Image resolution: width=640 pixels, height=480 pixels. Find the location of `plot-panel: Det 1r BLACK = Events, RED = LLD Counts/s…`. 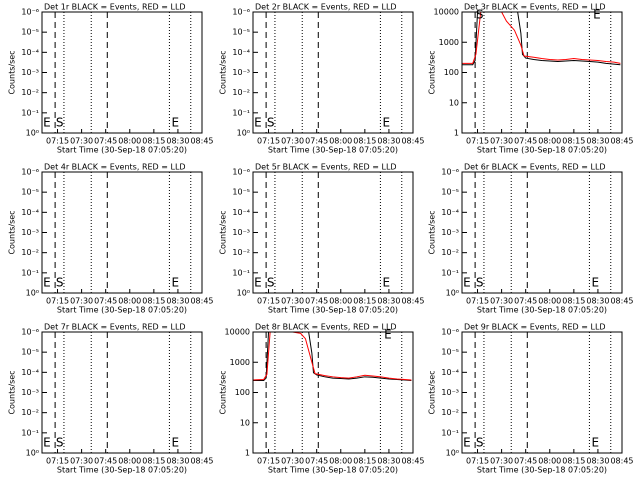

plot-panel: Det 1r BLACK = Events, RED = LLD Counts/s… is located at coordinates (111, 79).